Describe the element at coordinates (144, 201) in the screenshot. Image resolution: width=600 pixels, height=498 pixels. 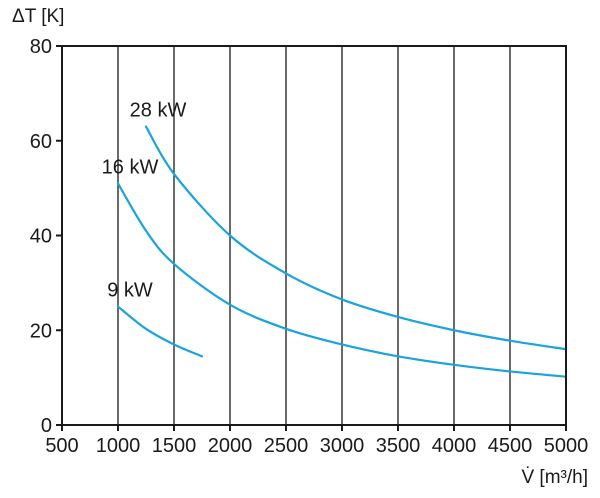
I see `series-labels: 28 kW 16 kW 9 kW` at that location.